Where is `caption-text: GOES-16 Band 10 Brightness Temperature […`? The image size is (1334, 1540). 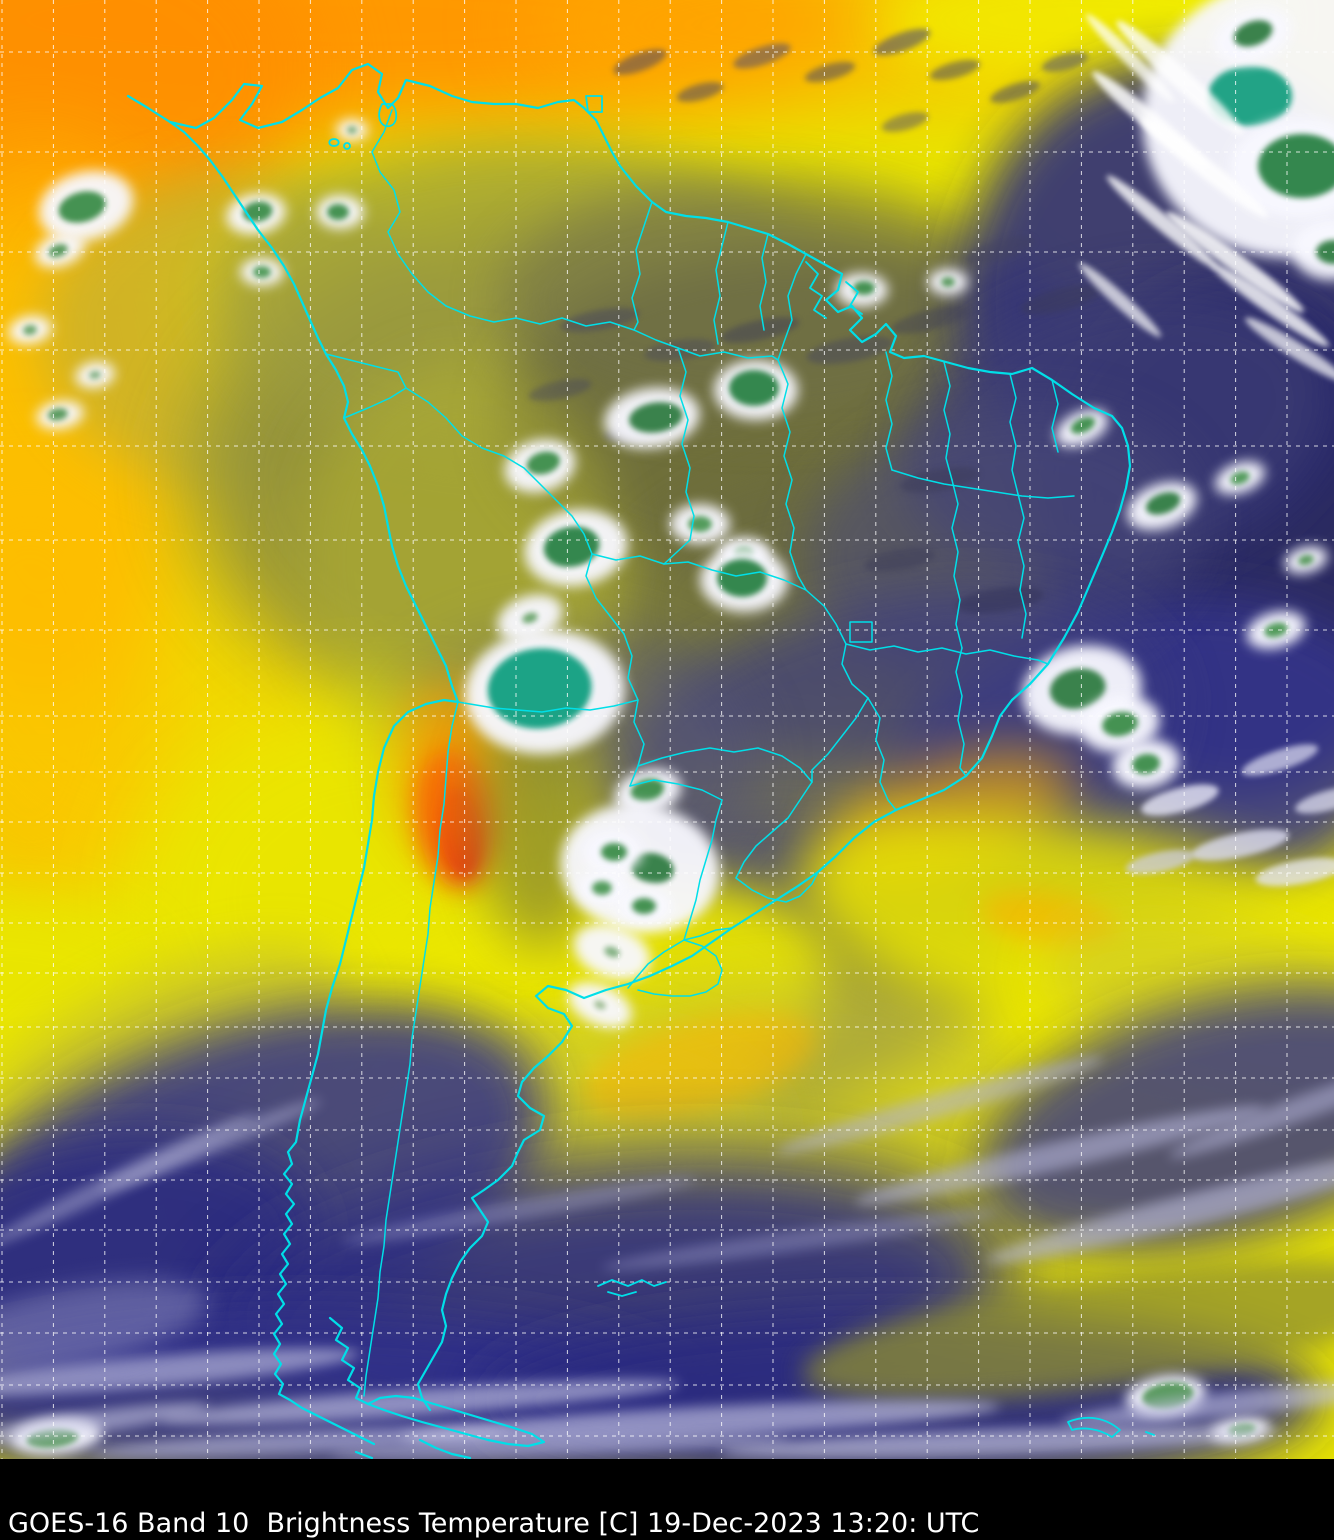 caption-text: GOES-16 Band 10 Brightness Temperature [… is located at coordinates (494, 1523).